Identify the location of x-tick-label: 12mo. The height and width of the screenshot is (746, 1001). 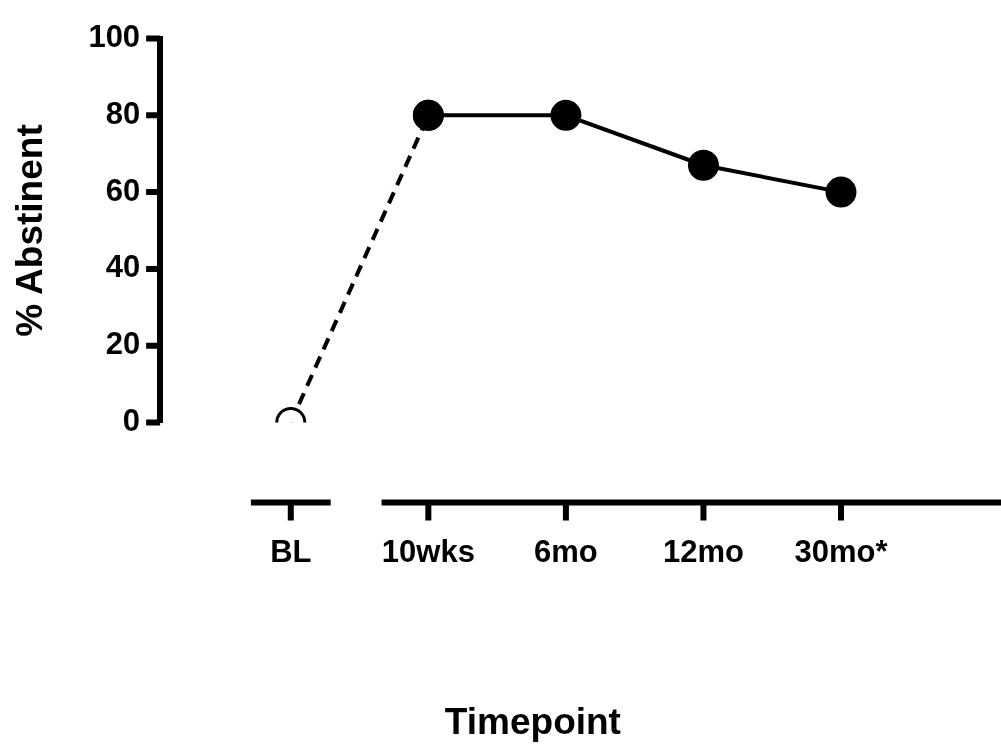
(703, 551).